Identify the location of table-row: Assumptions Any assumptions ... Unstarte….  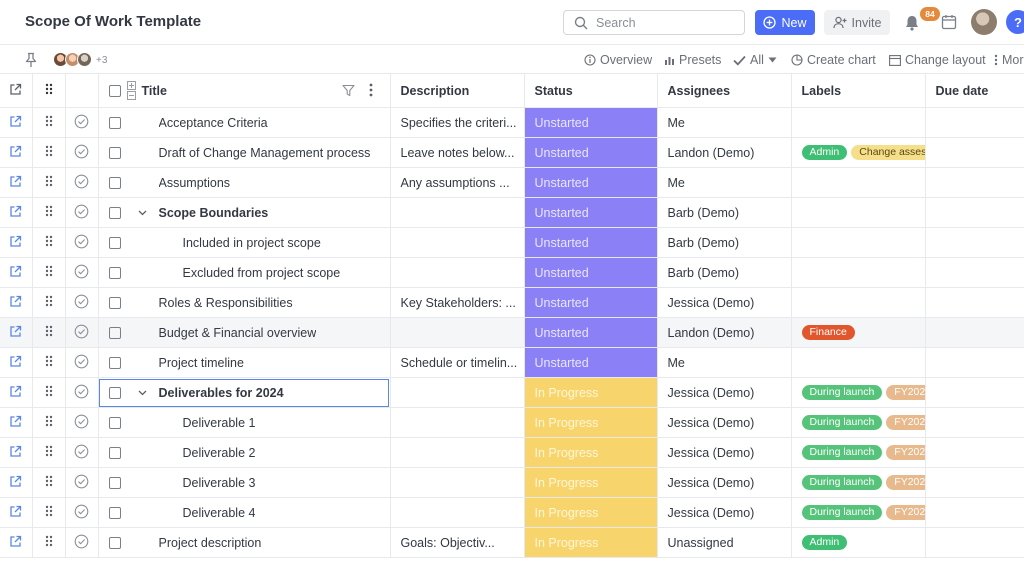
(512, 182).